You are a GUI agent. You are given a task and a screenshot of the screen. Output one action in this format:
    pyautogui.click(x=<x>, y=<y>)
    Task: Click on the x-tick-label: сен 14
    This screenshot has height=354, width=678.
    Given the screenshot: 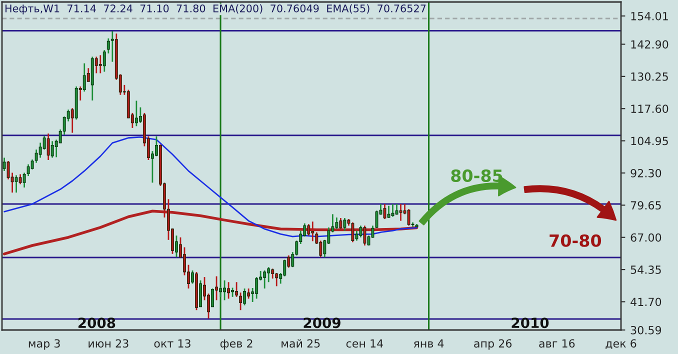 What is the action you would take?
    pyautogui.click(x=365, y=343)
    